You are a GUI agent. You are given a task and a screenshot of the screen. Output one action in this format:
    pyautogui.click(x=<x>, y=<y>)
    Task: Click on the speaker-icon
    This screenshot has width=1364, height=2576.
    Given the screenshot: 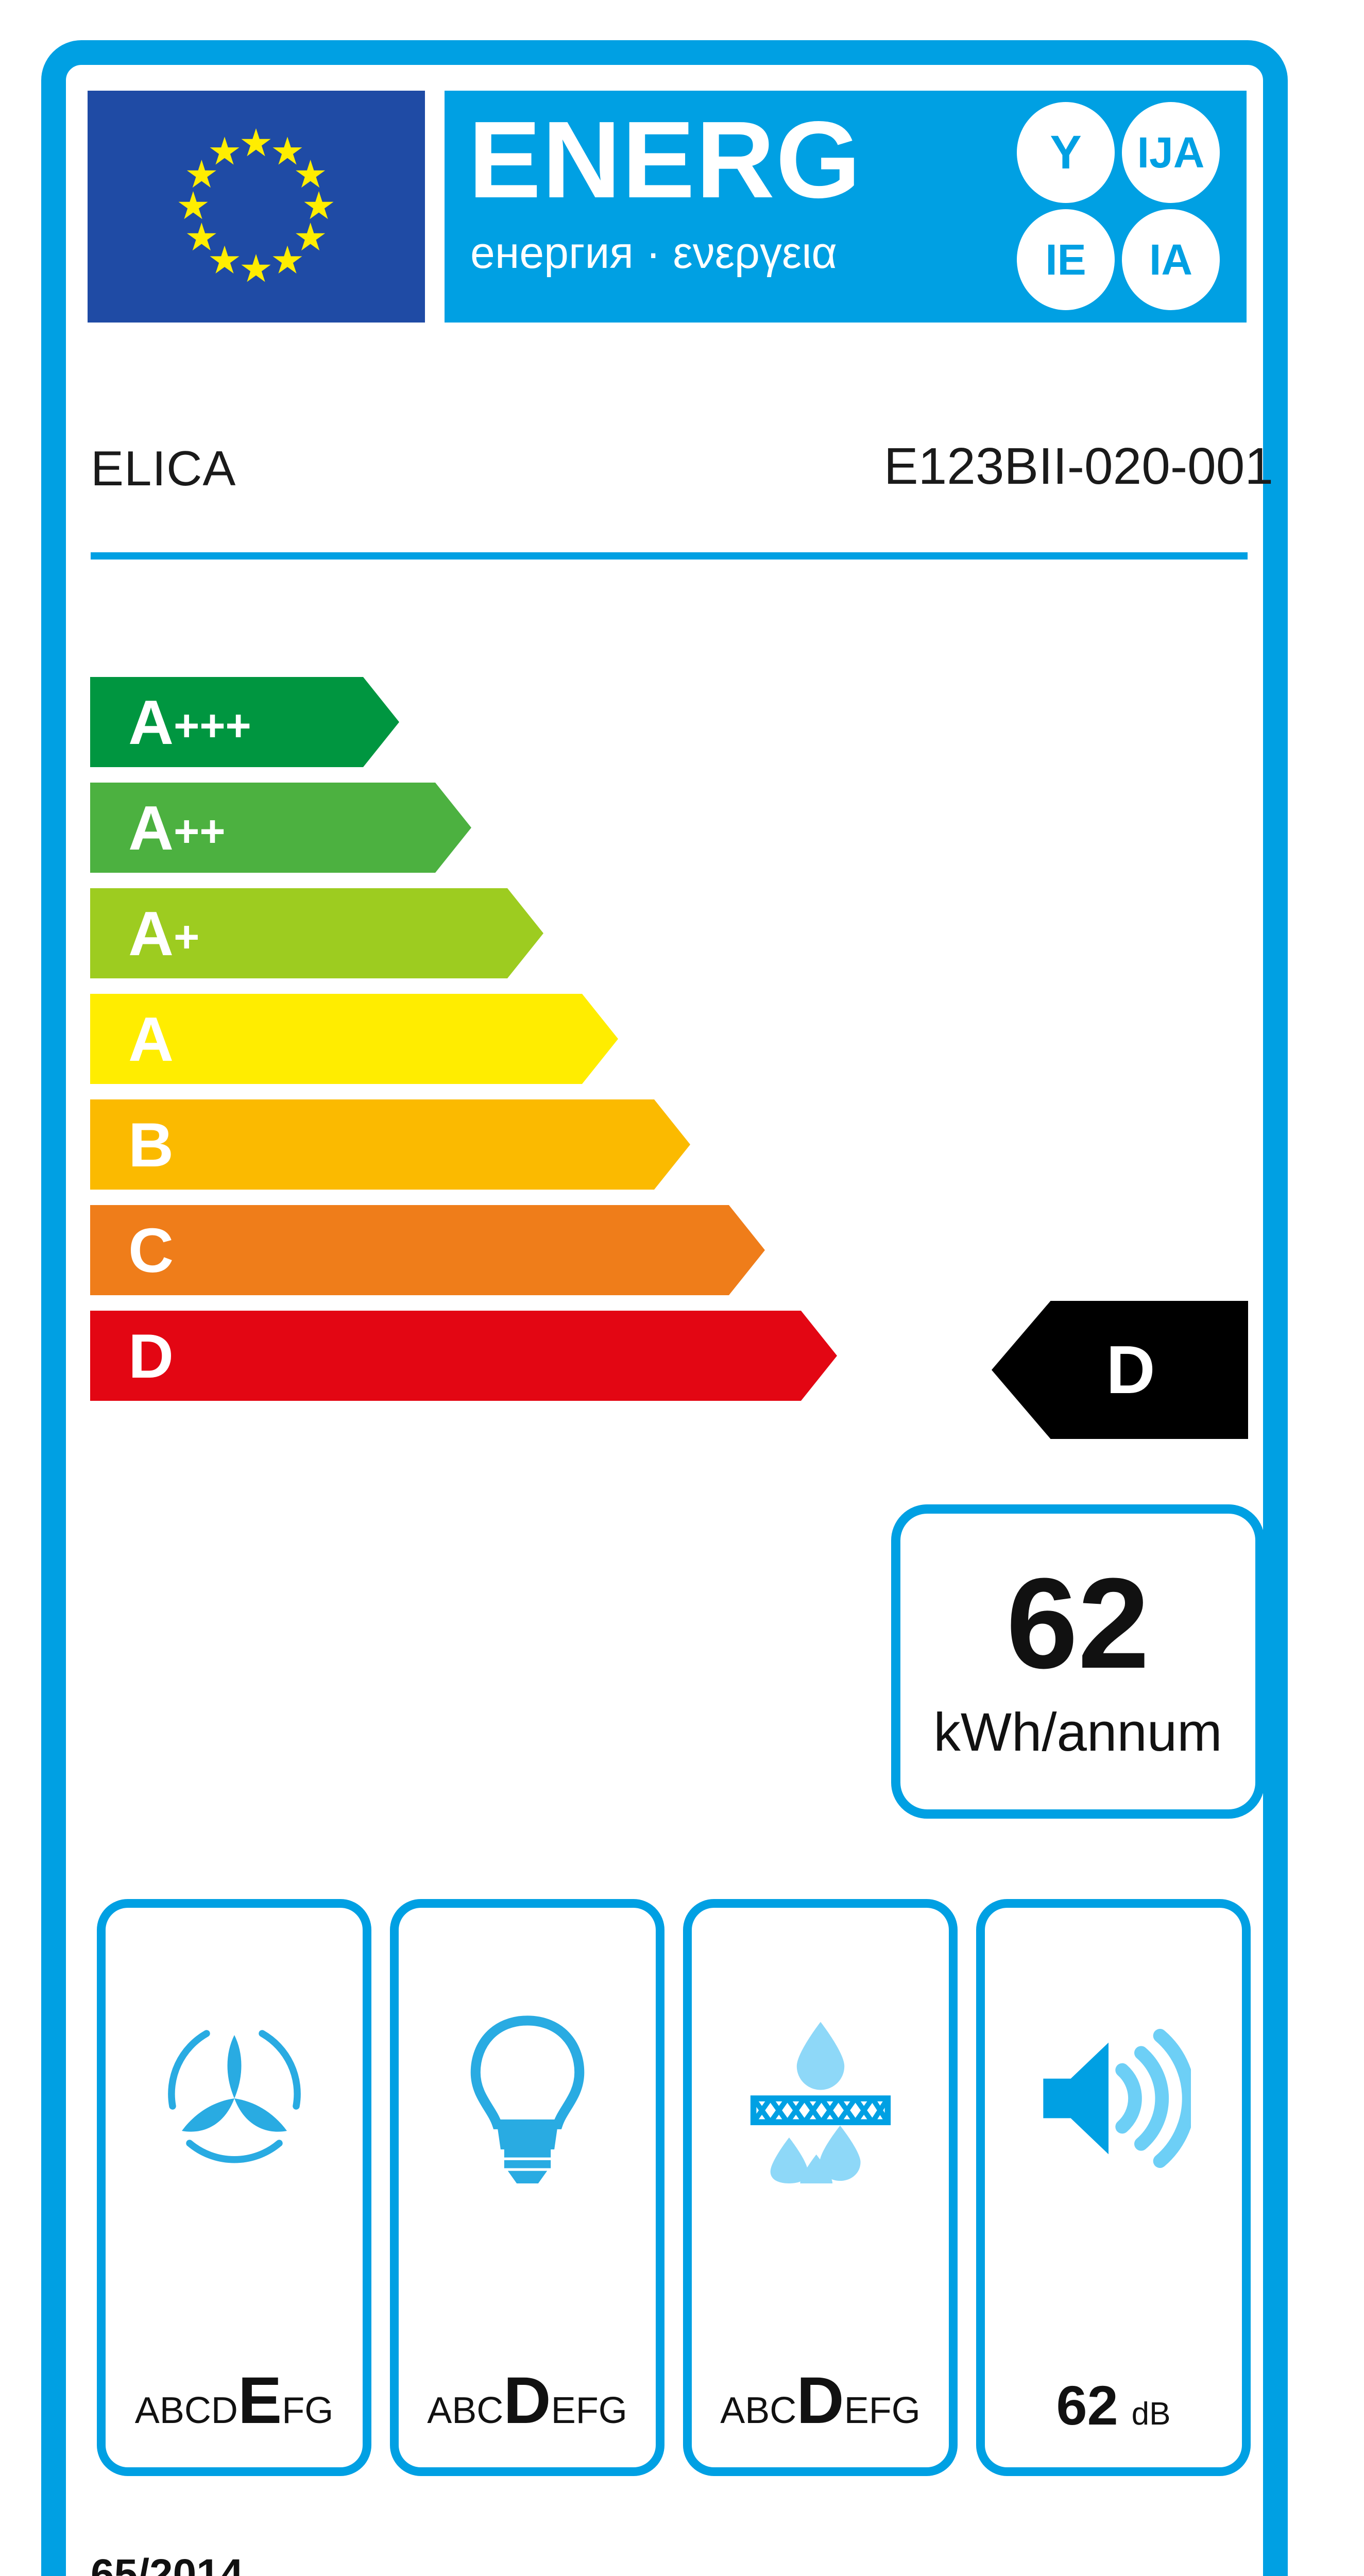 What is the action you would take?
    pyautogui.click(x=1114, y=2098)
    